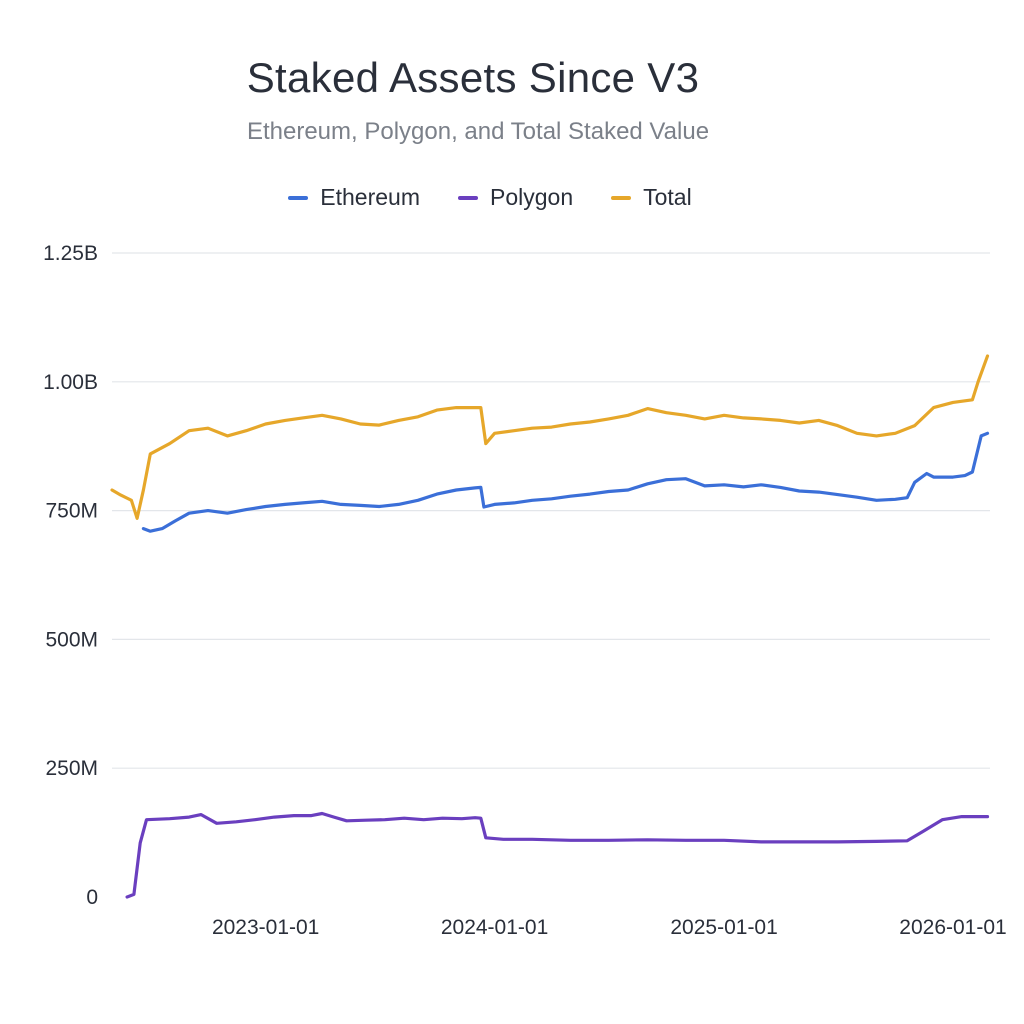  I want to click on y-tick-label: 0, so click(92, 897).